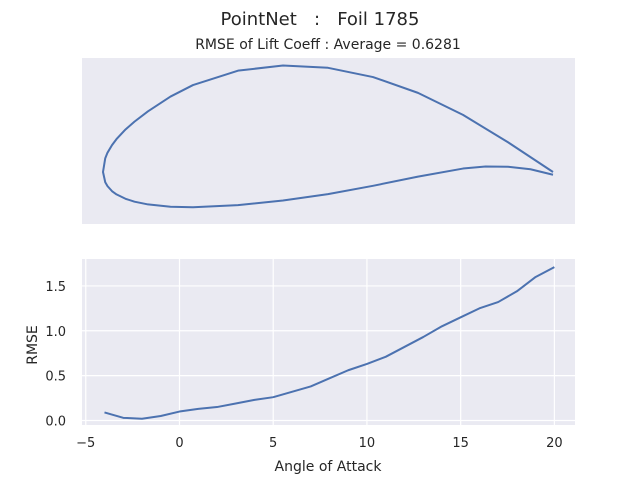 This screenshot has width=640, height=480. Describe the element at coordinates (273, 443) in the screenshot. I see `x-tick-label: 5` at that location.